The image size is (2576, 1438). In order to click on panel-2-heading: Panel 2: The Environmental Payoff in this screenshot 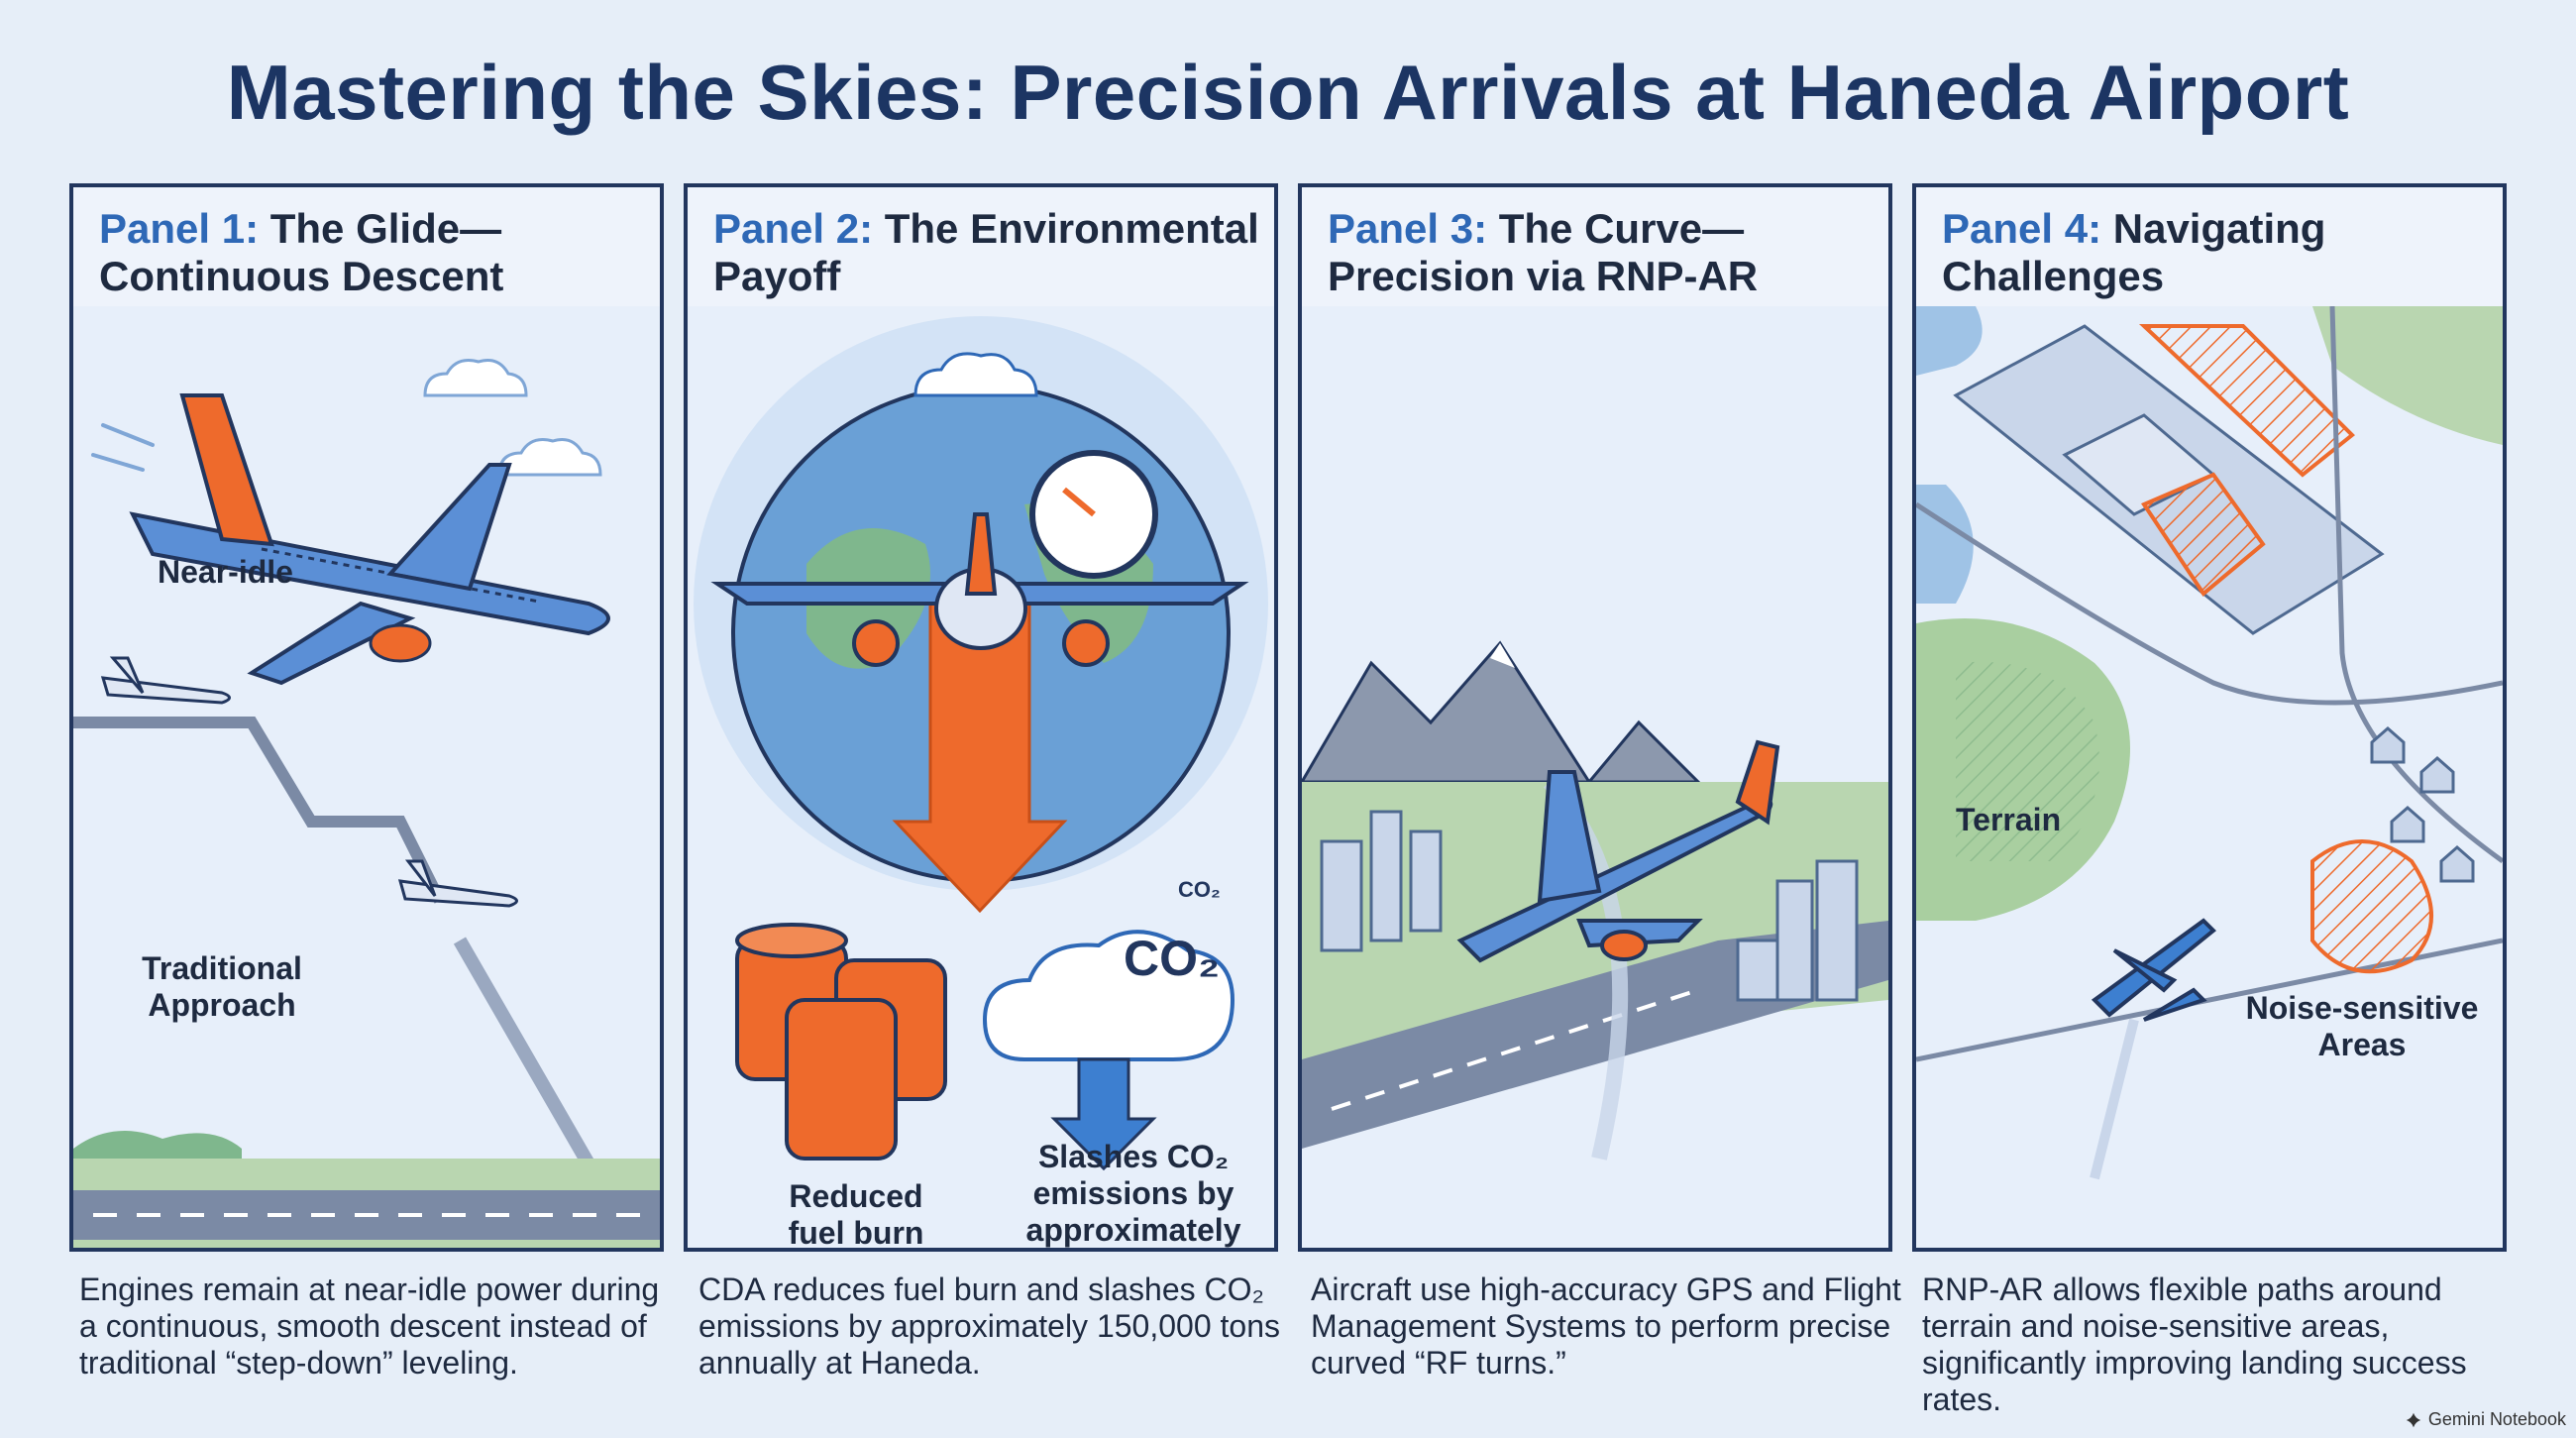, I will do `click(990, 252)`.